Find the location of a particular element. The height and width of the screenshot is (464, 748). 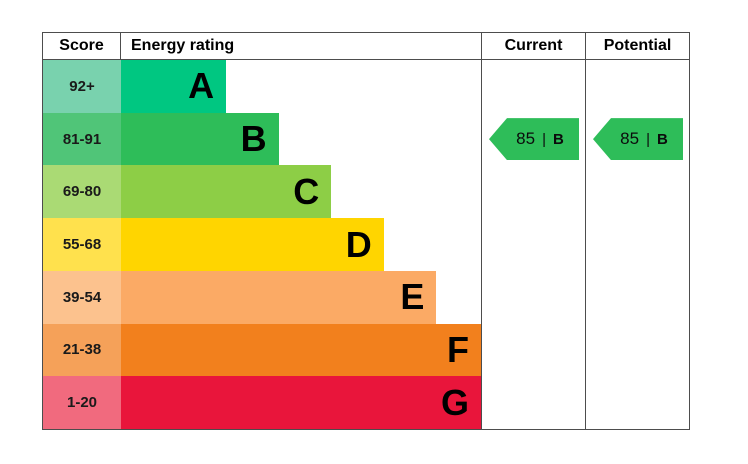

current-rating-badge: 85 | B is located at coordinates (534, 139).